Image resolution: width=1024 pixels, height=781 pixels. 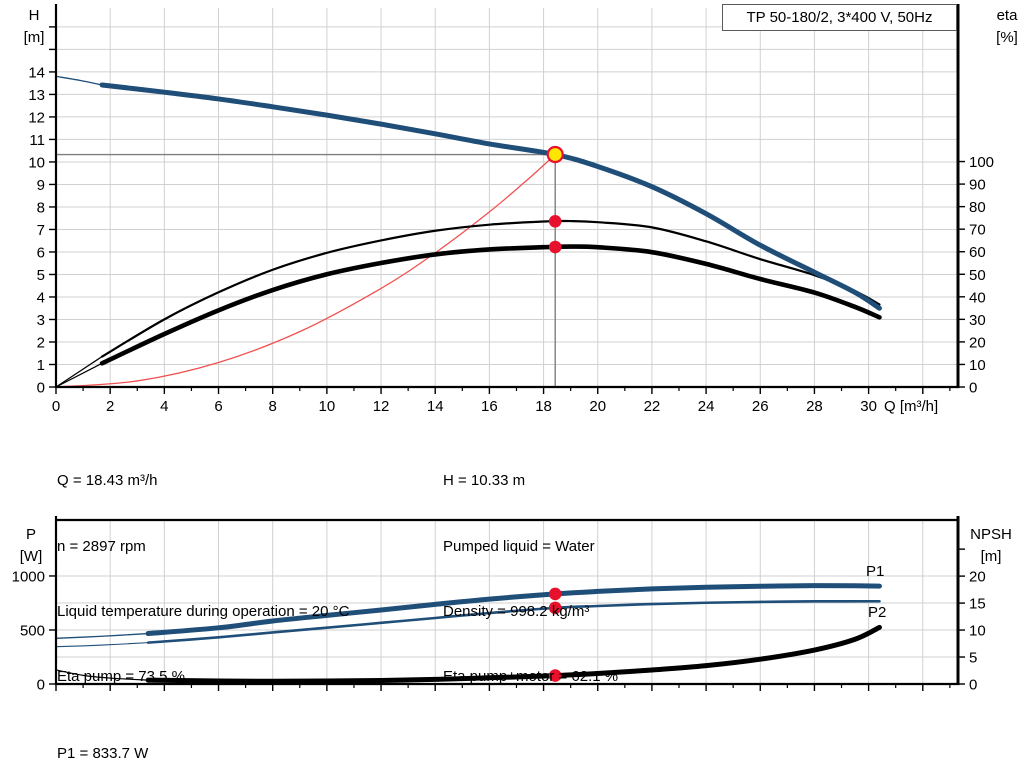 I want to click on y-axis-tick-label: 2, so click(x=41, y=342).